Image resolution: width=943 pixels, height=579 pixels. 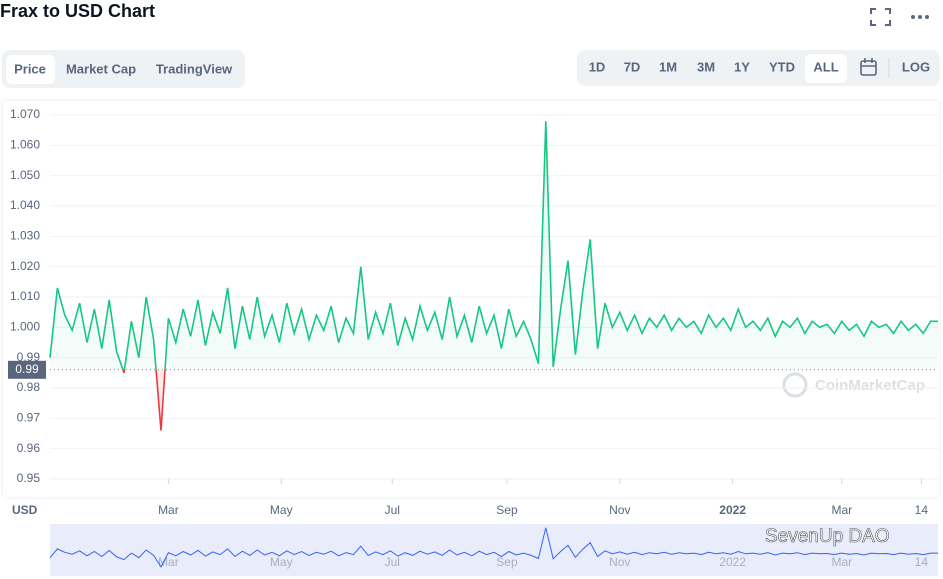 I want to click on x-tick-label: Sep, so click(x=507, y=510).